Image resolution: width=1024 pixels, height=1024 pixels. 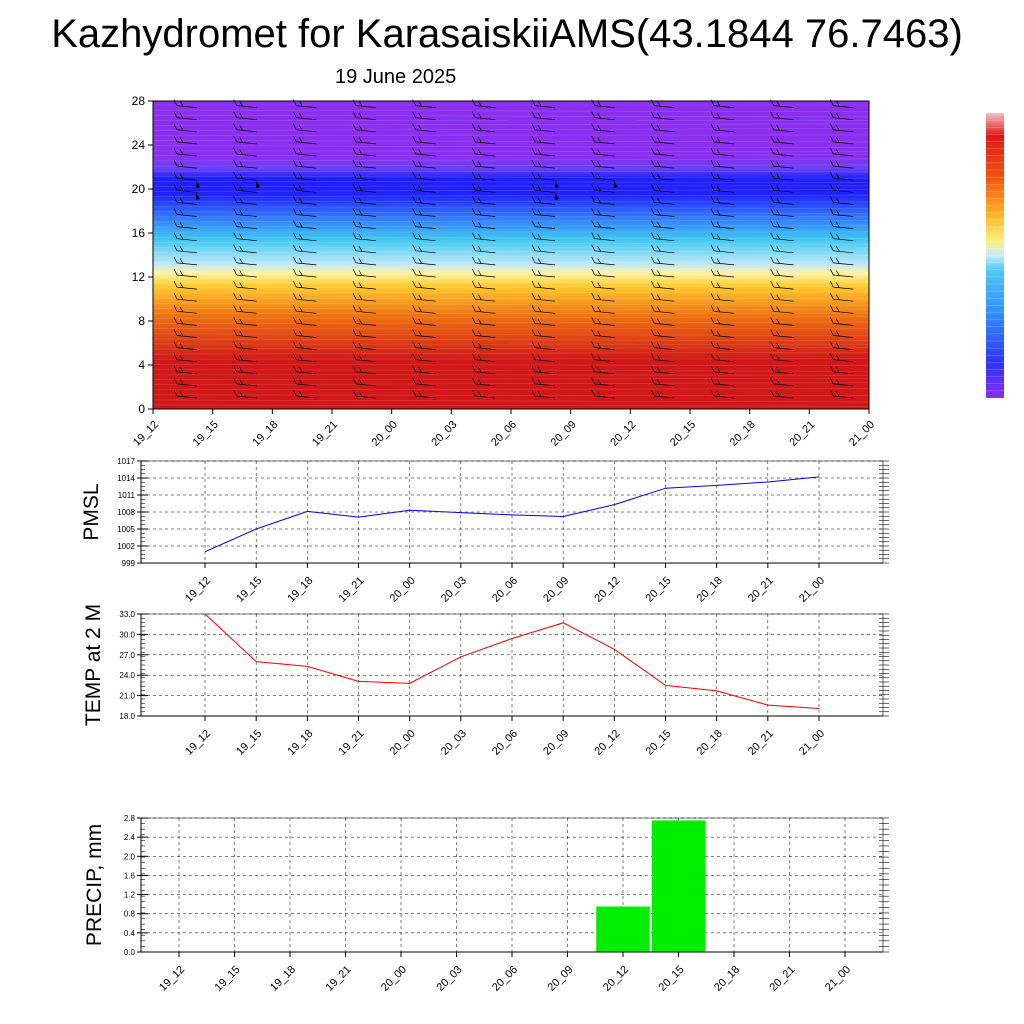 What do you see at coordinates (394, 979) in the screenshot?
I see `x-tick-label: 20_00` at bounding box center [394, 979].